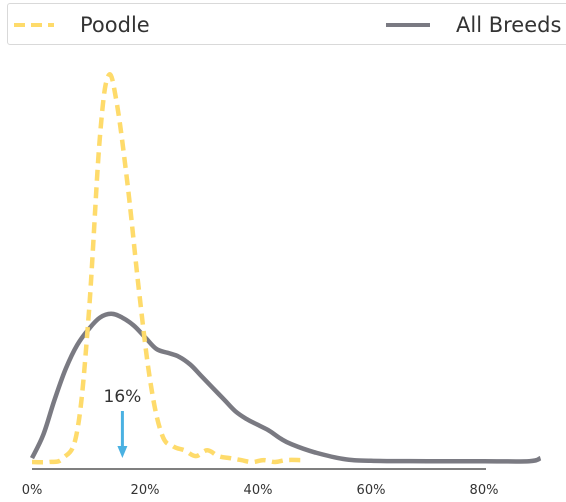 The width and height of the screenshot is (566, 502). What do you see at coordinates (34, 25) in the screenshot?
I see `legend-swatch-poodle` at bounding box center [34, 25].